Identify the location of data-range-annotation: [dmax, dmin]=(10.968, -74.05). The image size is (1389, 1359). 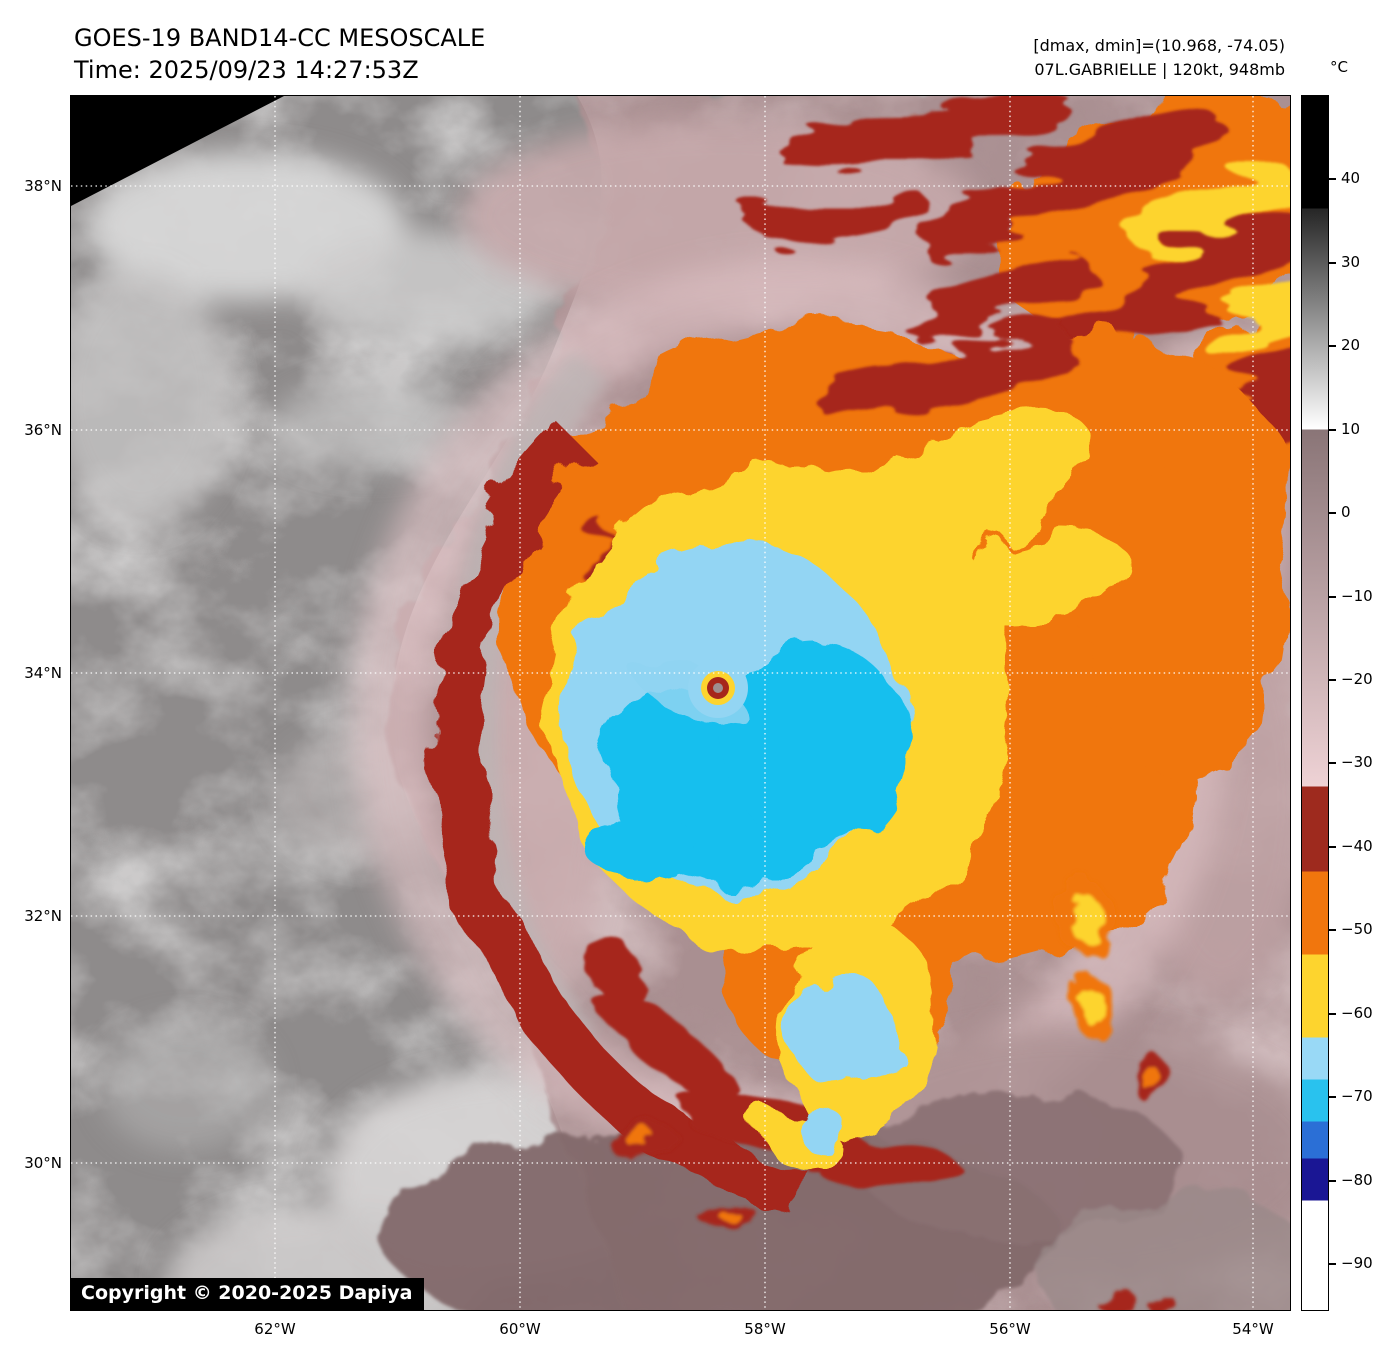
(1159, 45).